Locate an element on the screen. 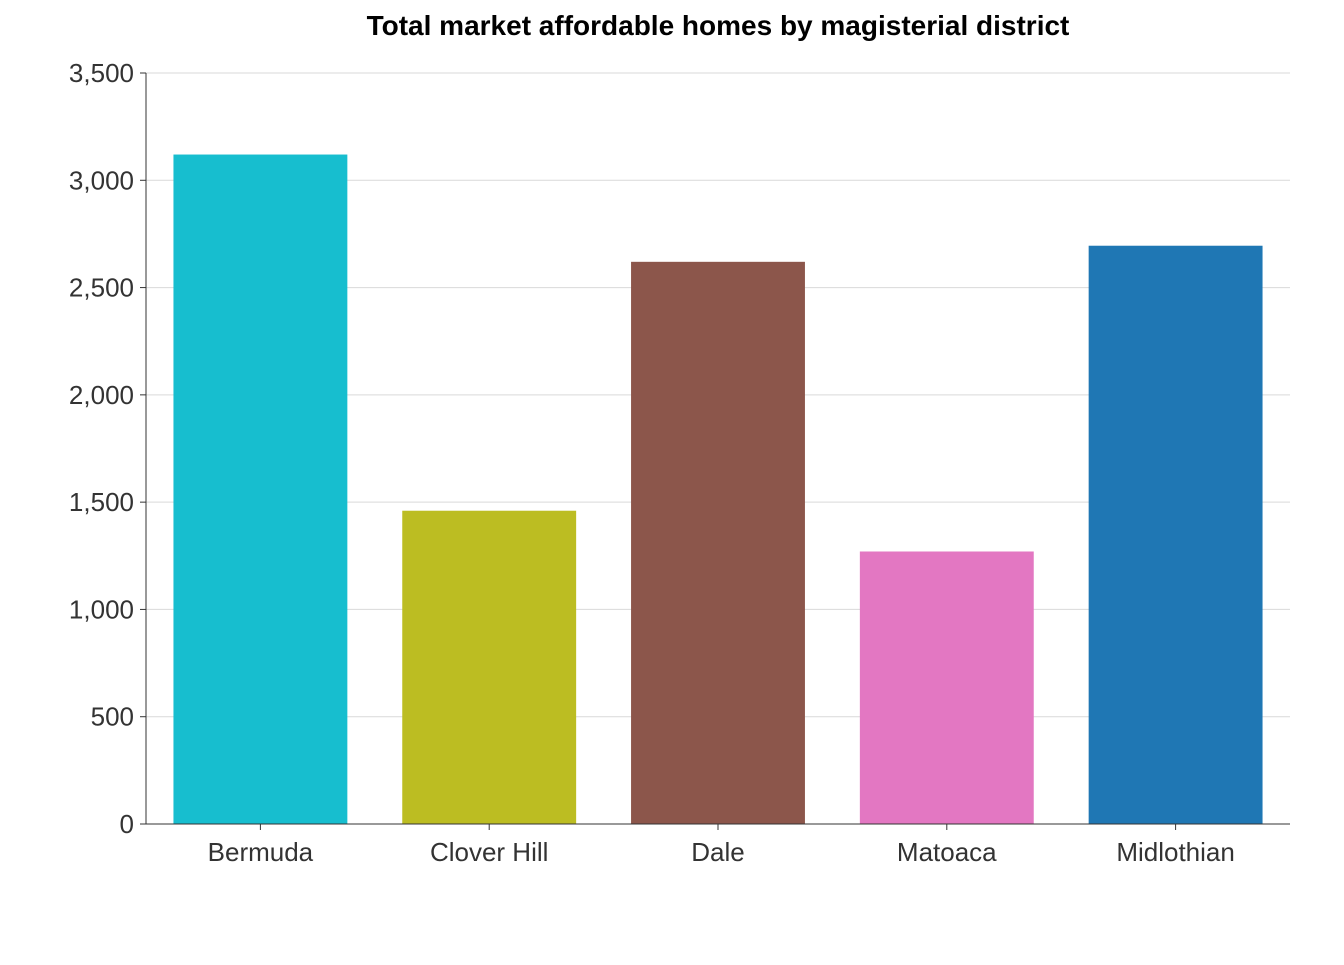 The height and width of the screenshot is (965, 1344). bar-clover-hill is located at coordinates (489, 667).